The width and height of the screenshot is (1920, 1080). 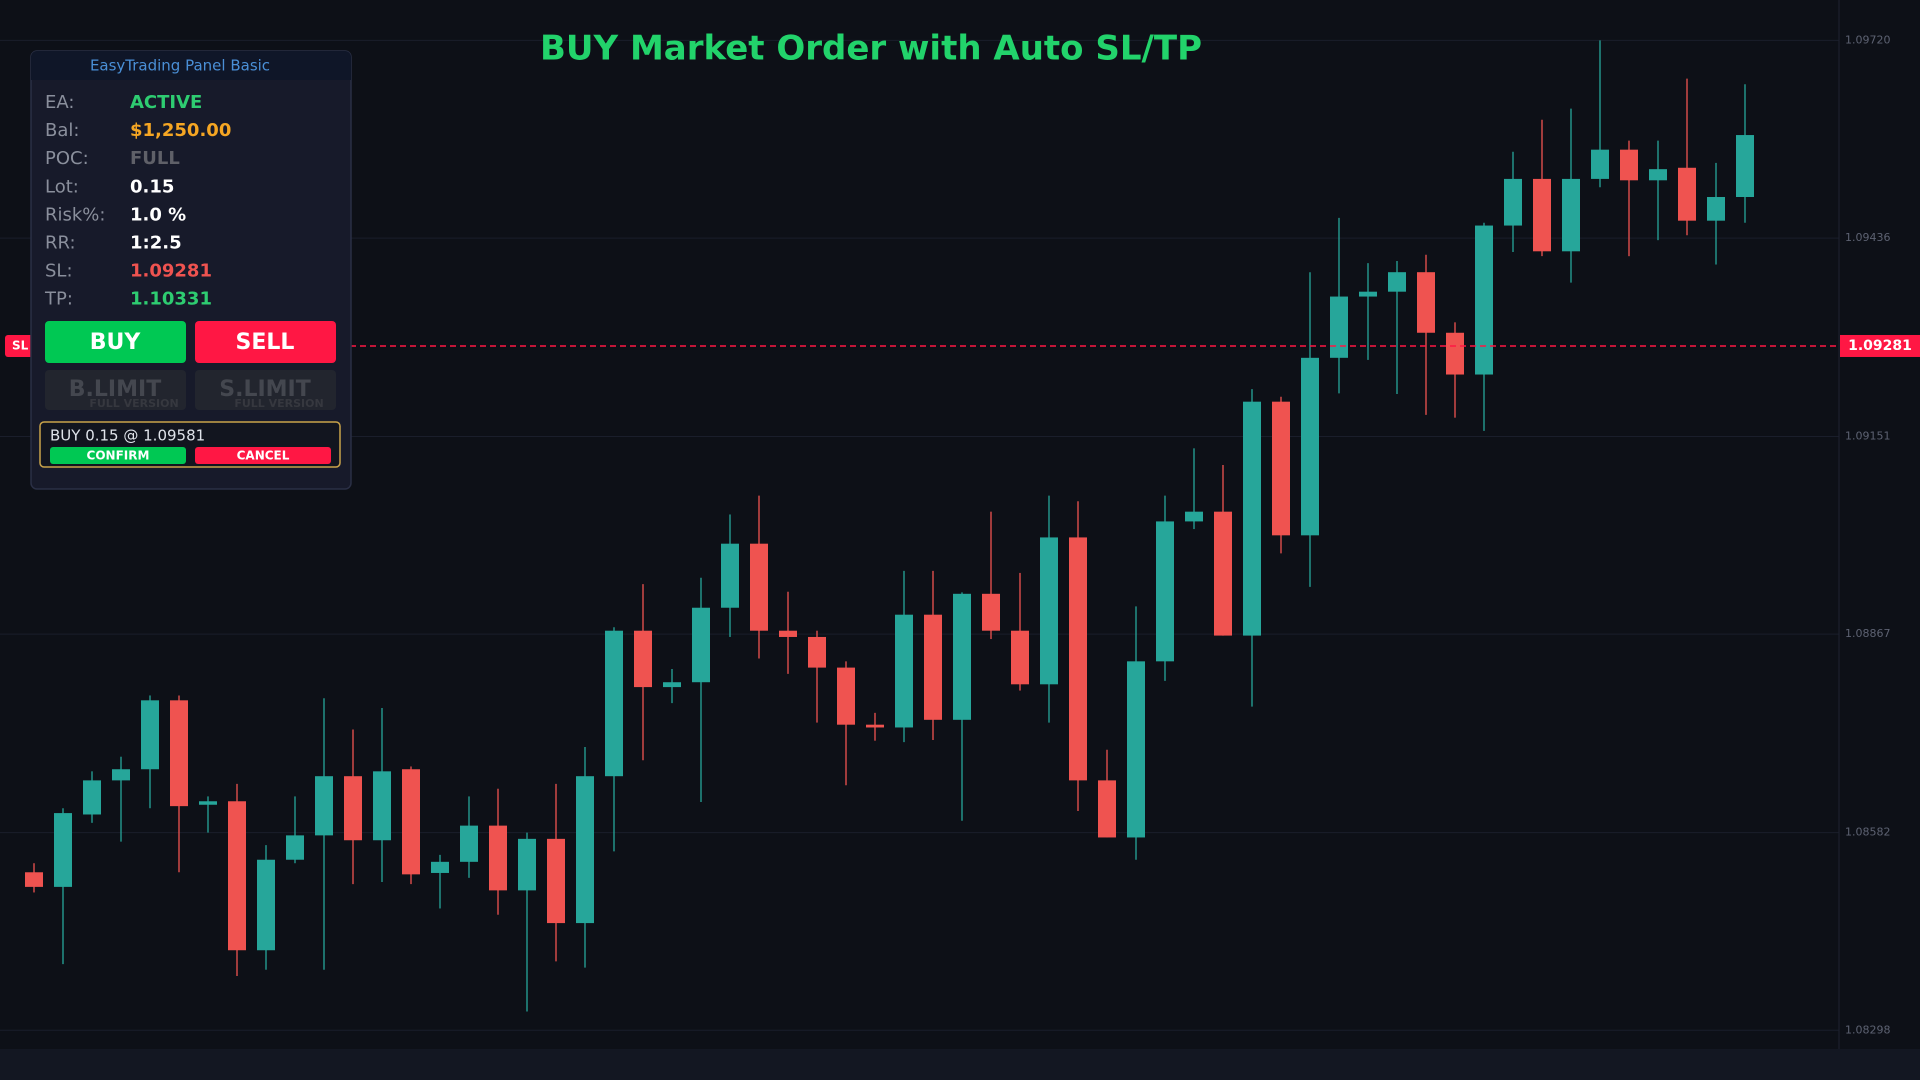 I want to click on cancel-button, so click(x=263, y=455).